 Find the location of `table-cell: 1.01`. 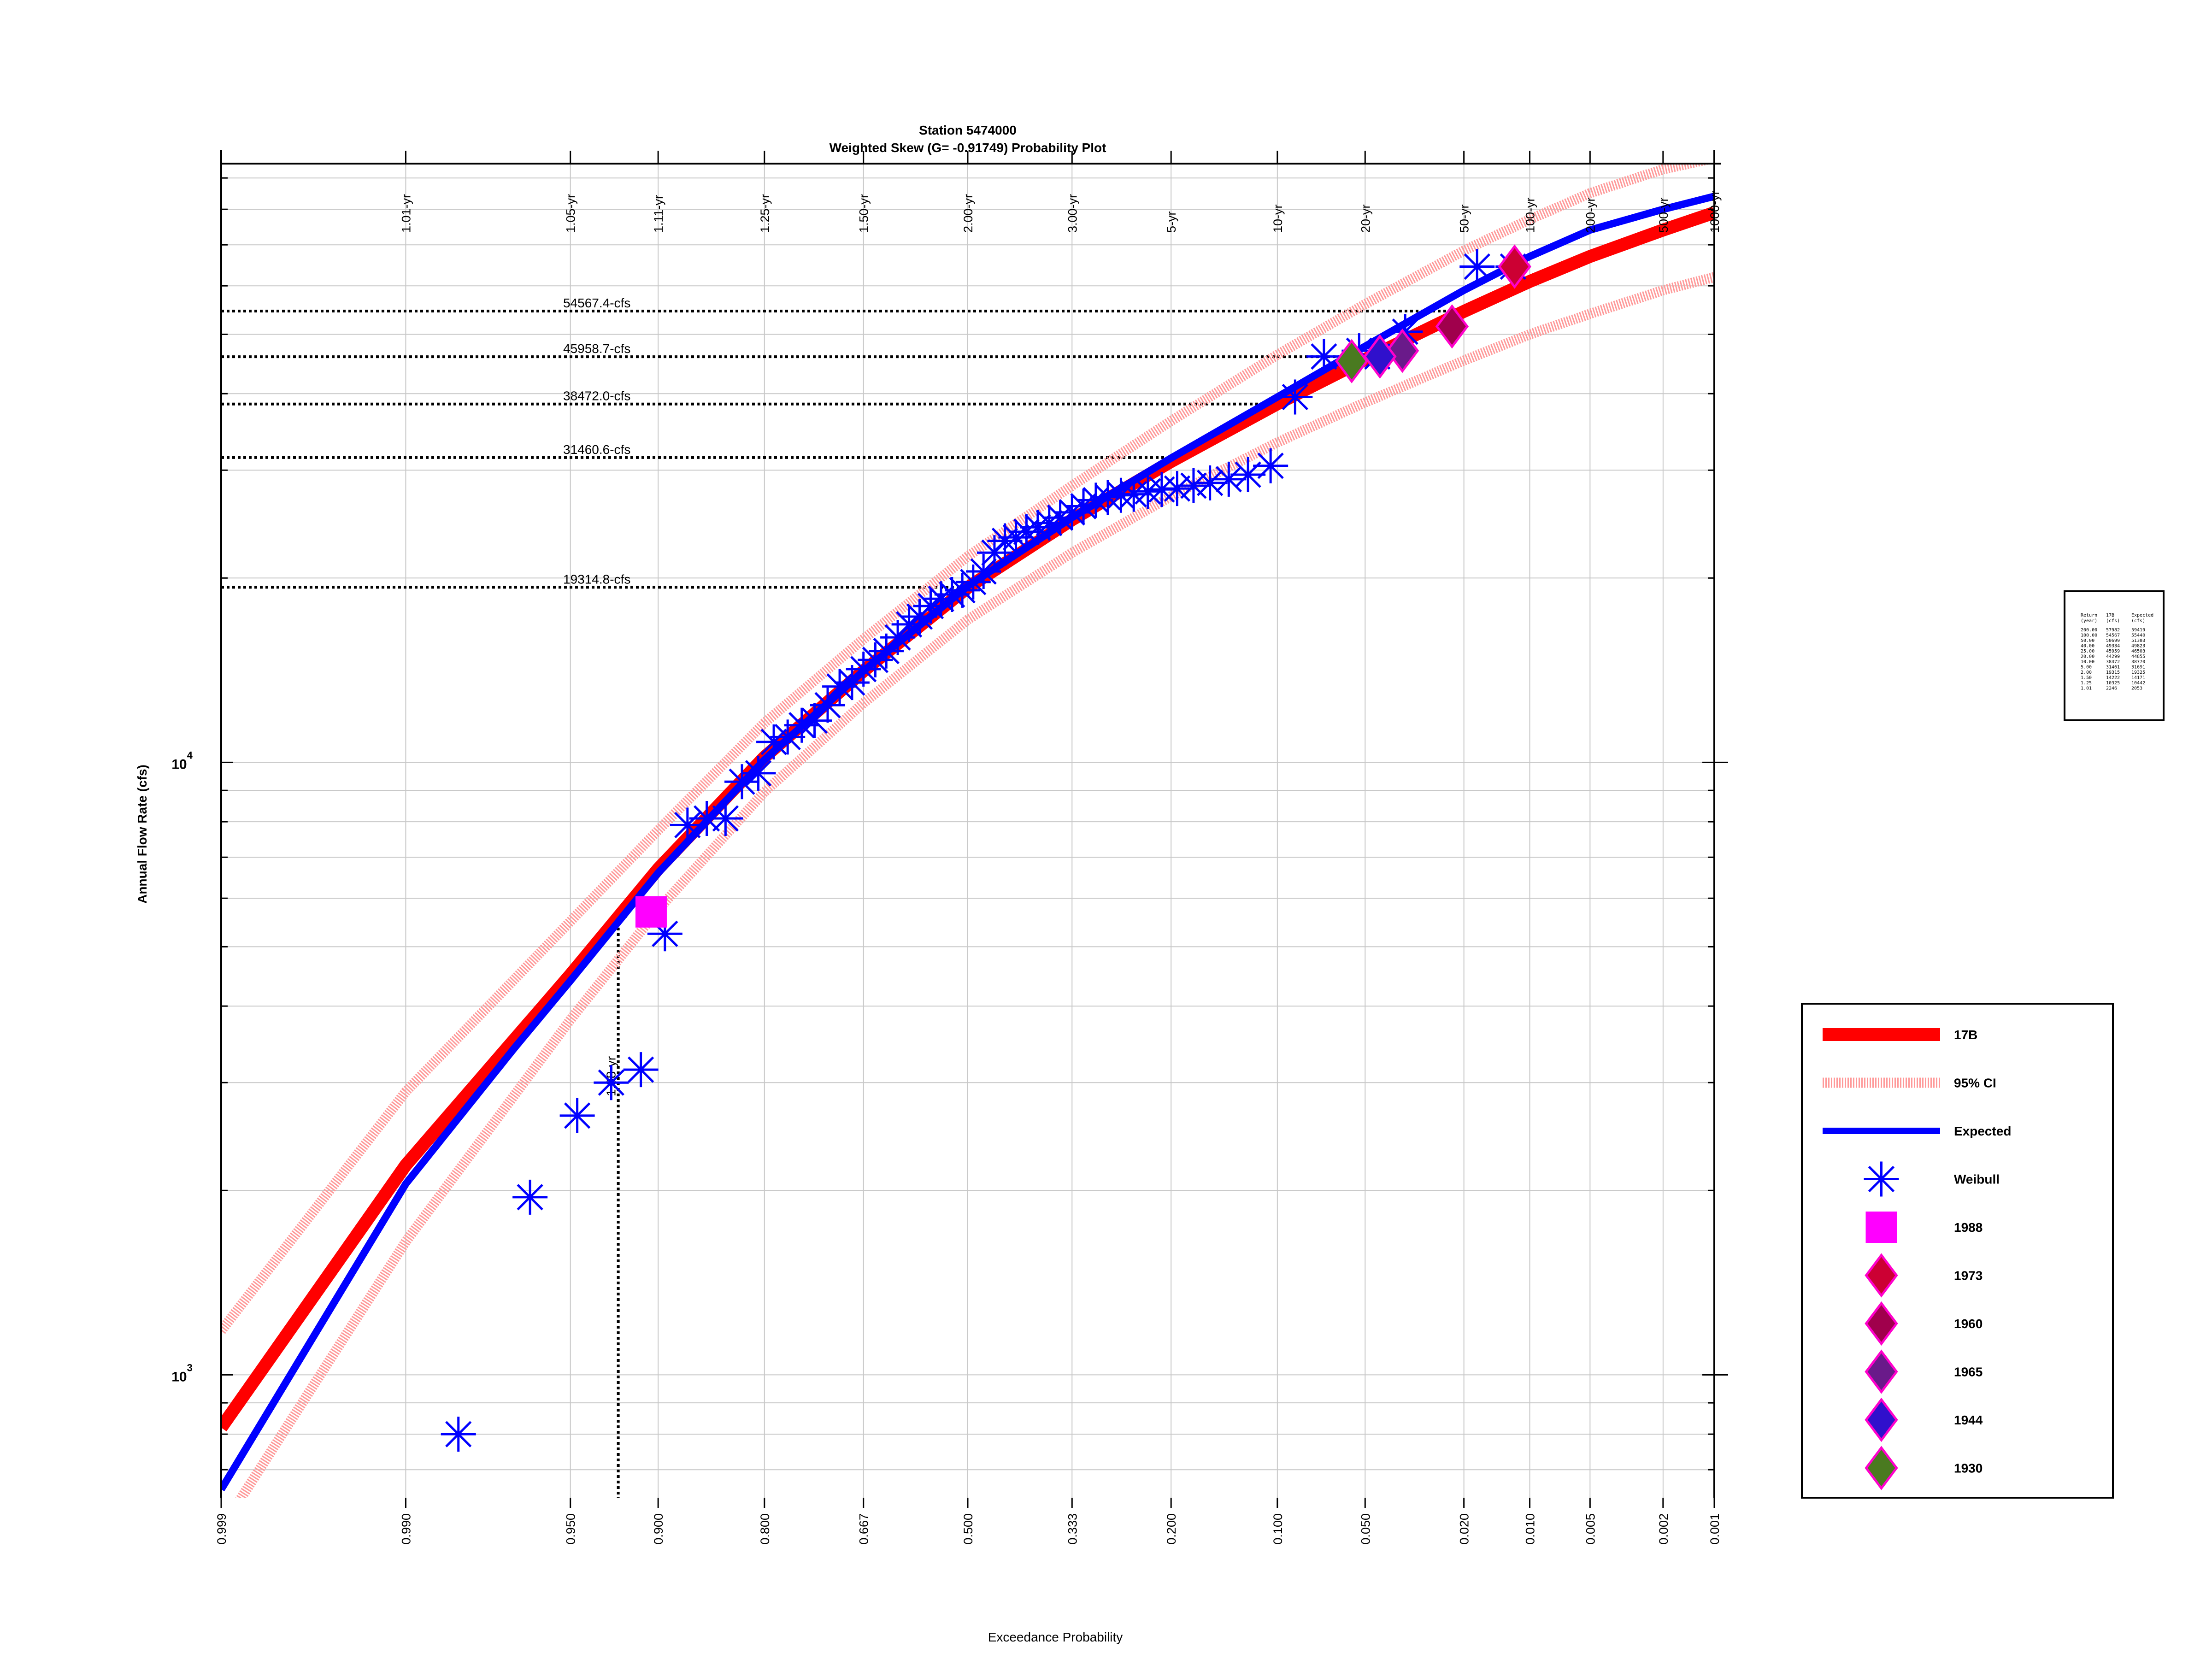

table-cell: 1.01 is located at coordinates (2086, 688).